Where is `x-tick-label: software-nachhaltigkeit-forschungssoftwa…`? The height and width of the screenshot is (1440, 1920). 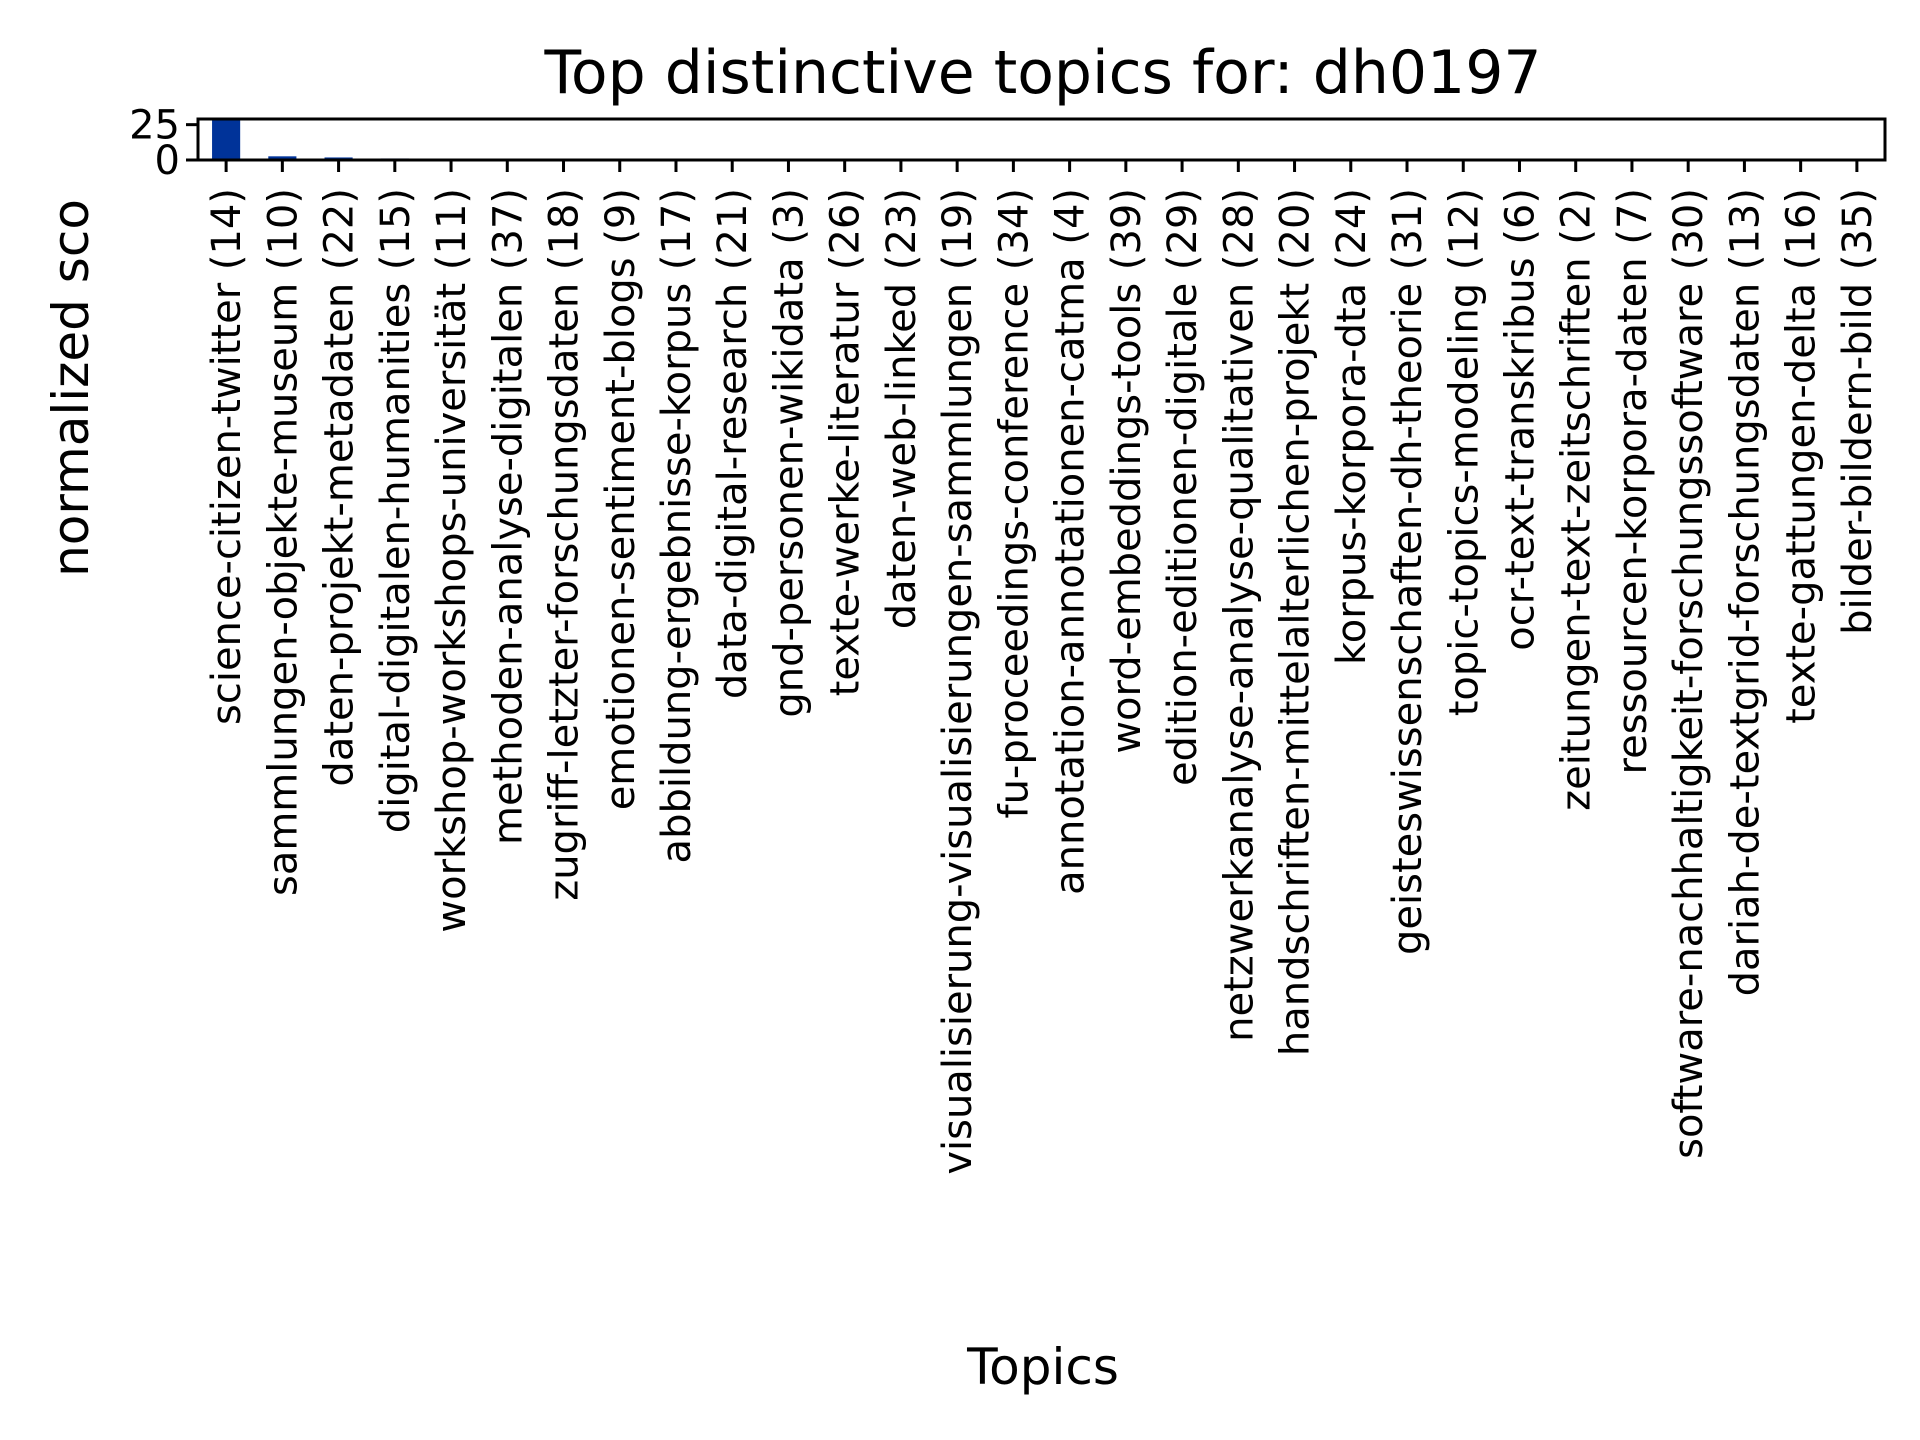 x-tick-label: software-nachhaltigkeit-forschungssoftwa… is located at coordinates (1689, 673).